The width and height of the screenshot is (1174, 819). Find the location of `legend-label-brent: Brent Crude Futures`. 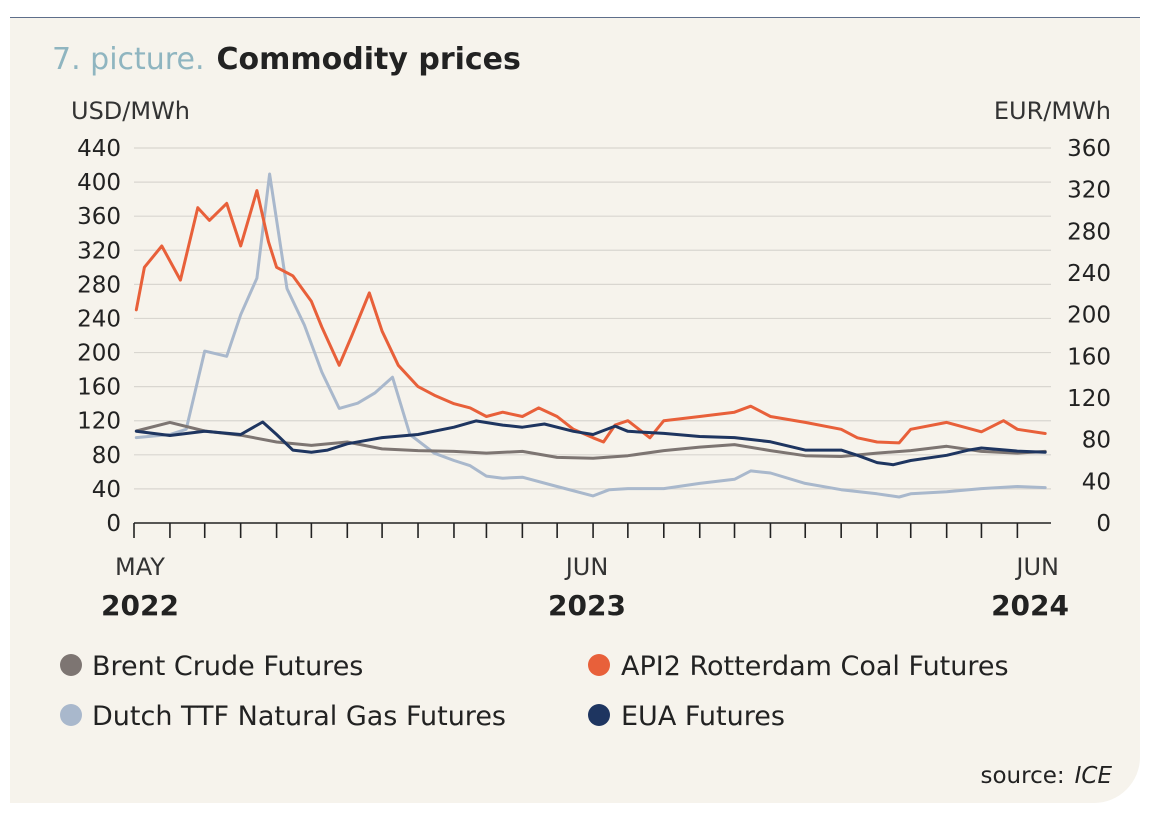

legend-label-brent: Brent Crude Futures is located at coordinates (227, 666).